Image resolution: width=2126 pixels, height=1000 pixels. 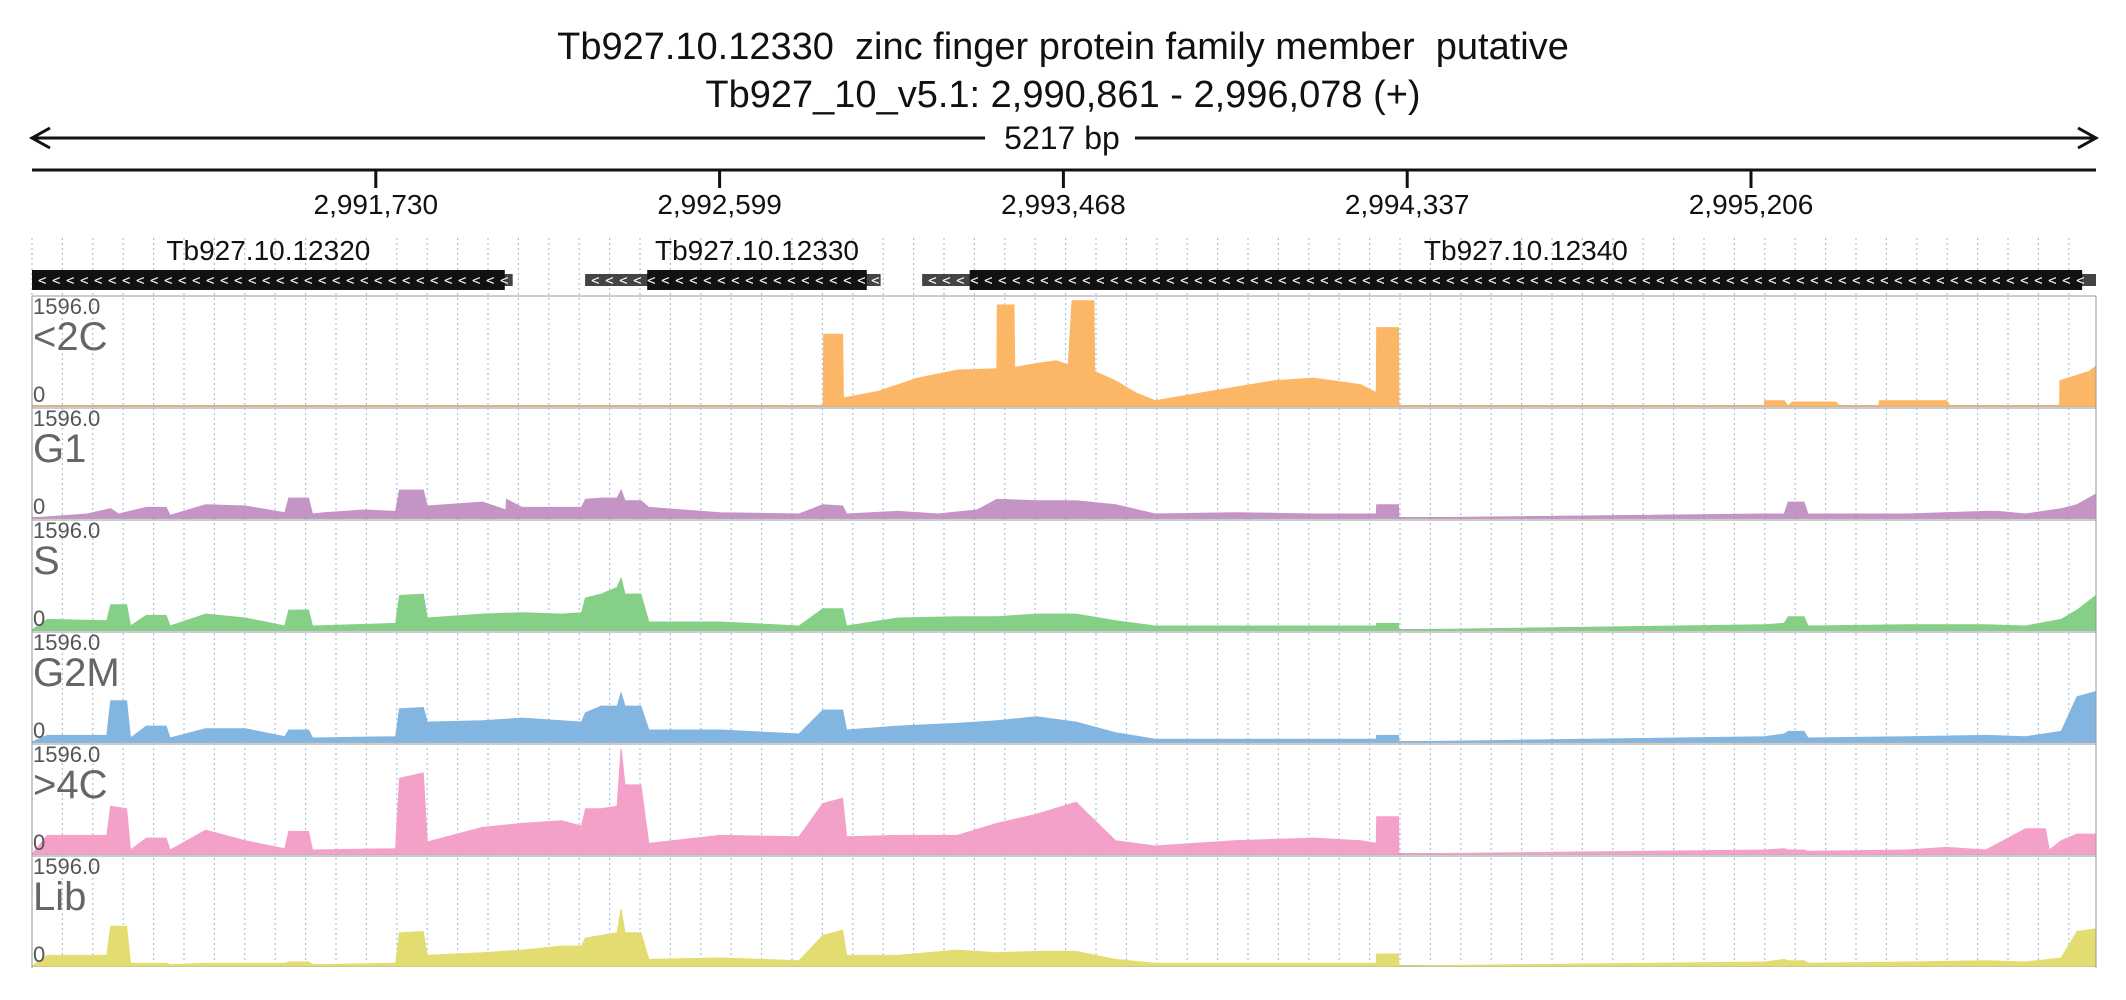 I want to click on span-ruler: 5217 bp, so click(x=1064, y=138).